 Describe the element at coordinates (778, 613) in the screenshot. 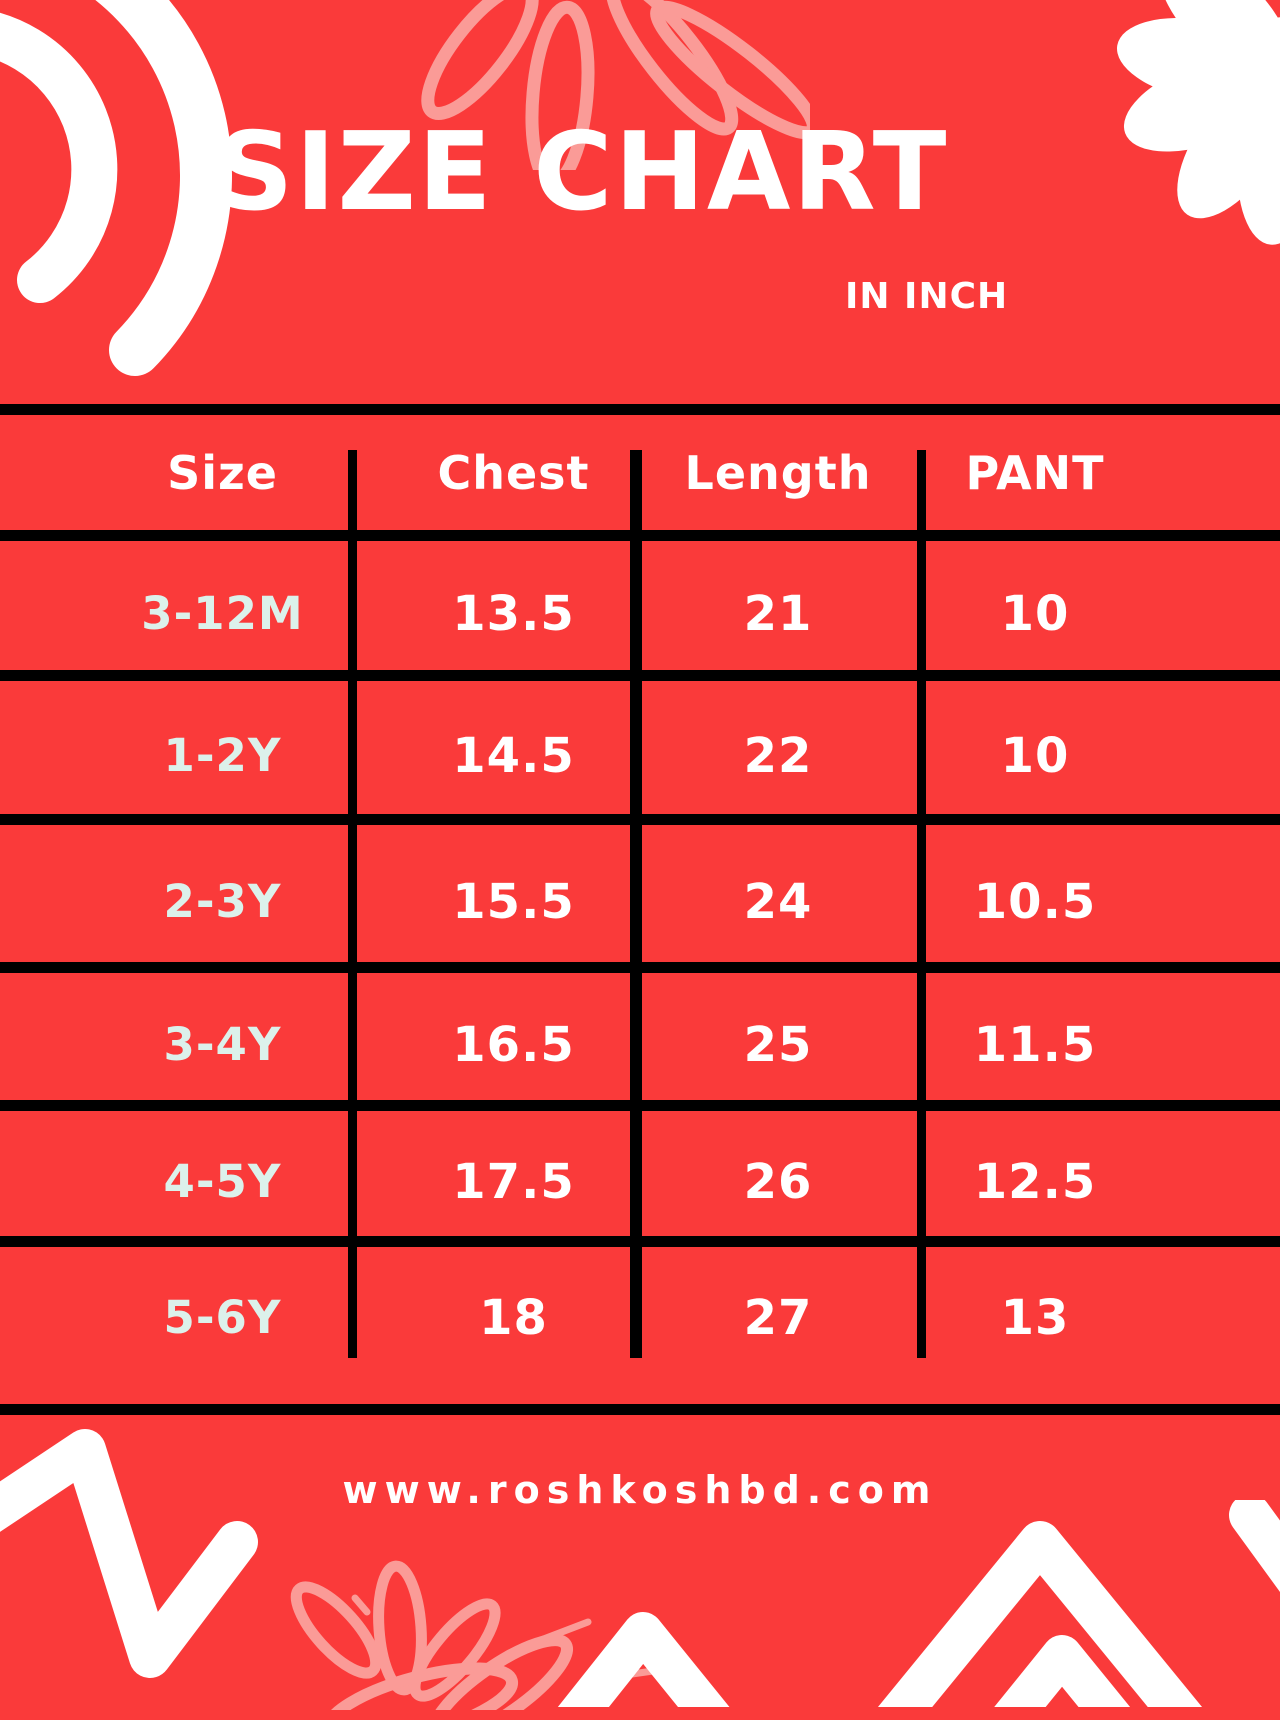

I see `length-cell: 21` at that location.